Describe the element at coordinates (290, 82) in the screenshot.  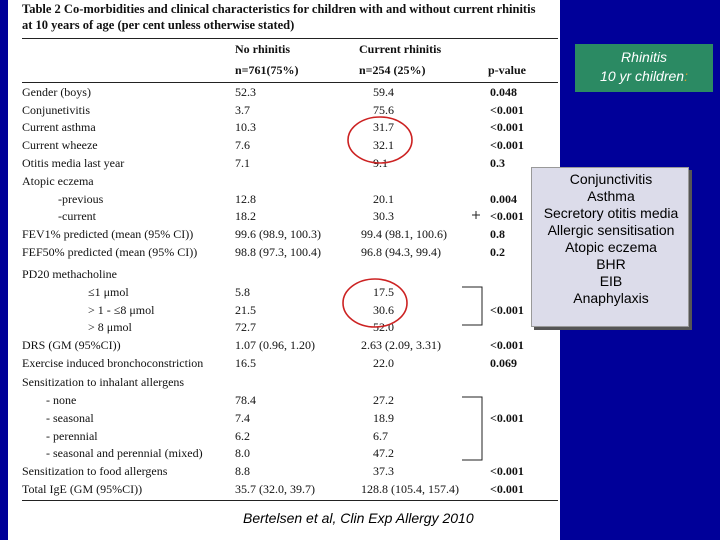
I see `table-rule-header` at that location.